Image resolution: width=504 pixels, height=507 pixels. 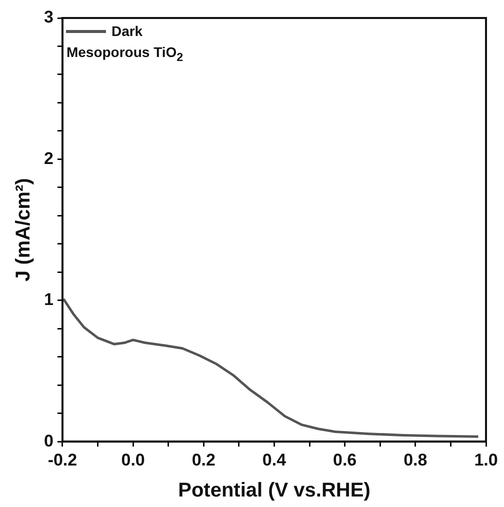 I want to click on y-tick-label: 0, so click(x=49, y=440).